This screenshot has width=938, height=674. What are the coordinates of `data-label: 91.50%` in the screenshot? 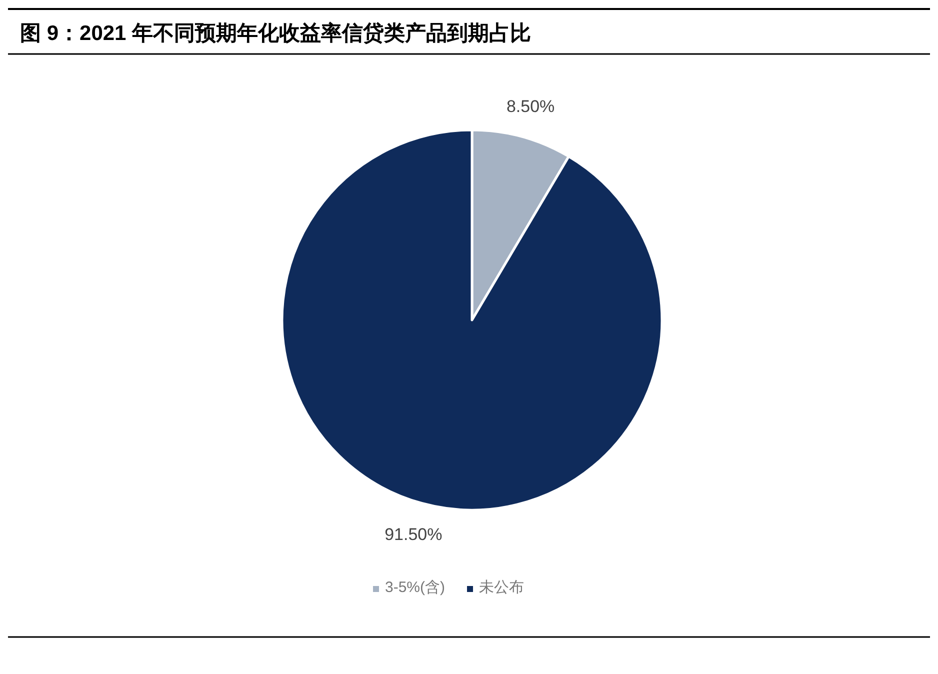 It's located at (413, 534).